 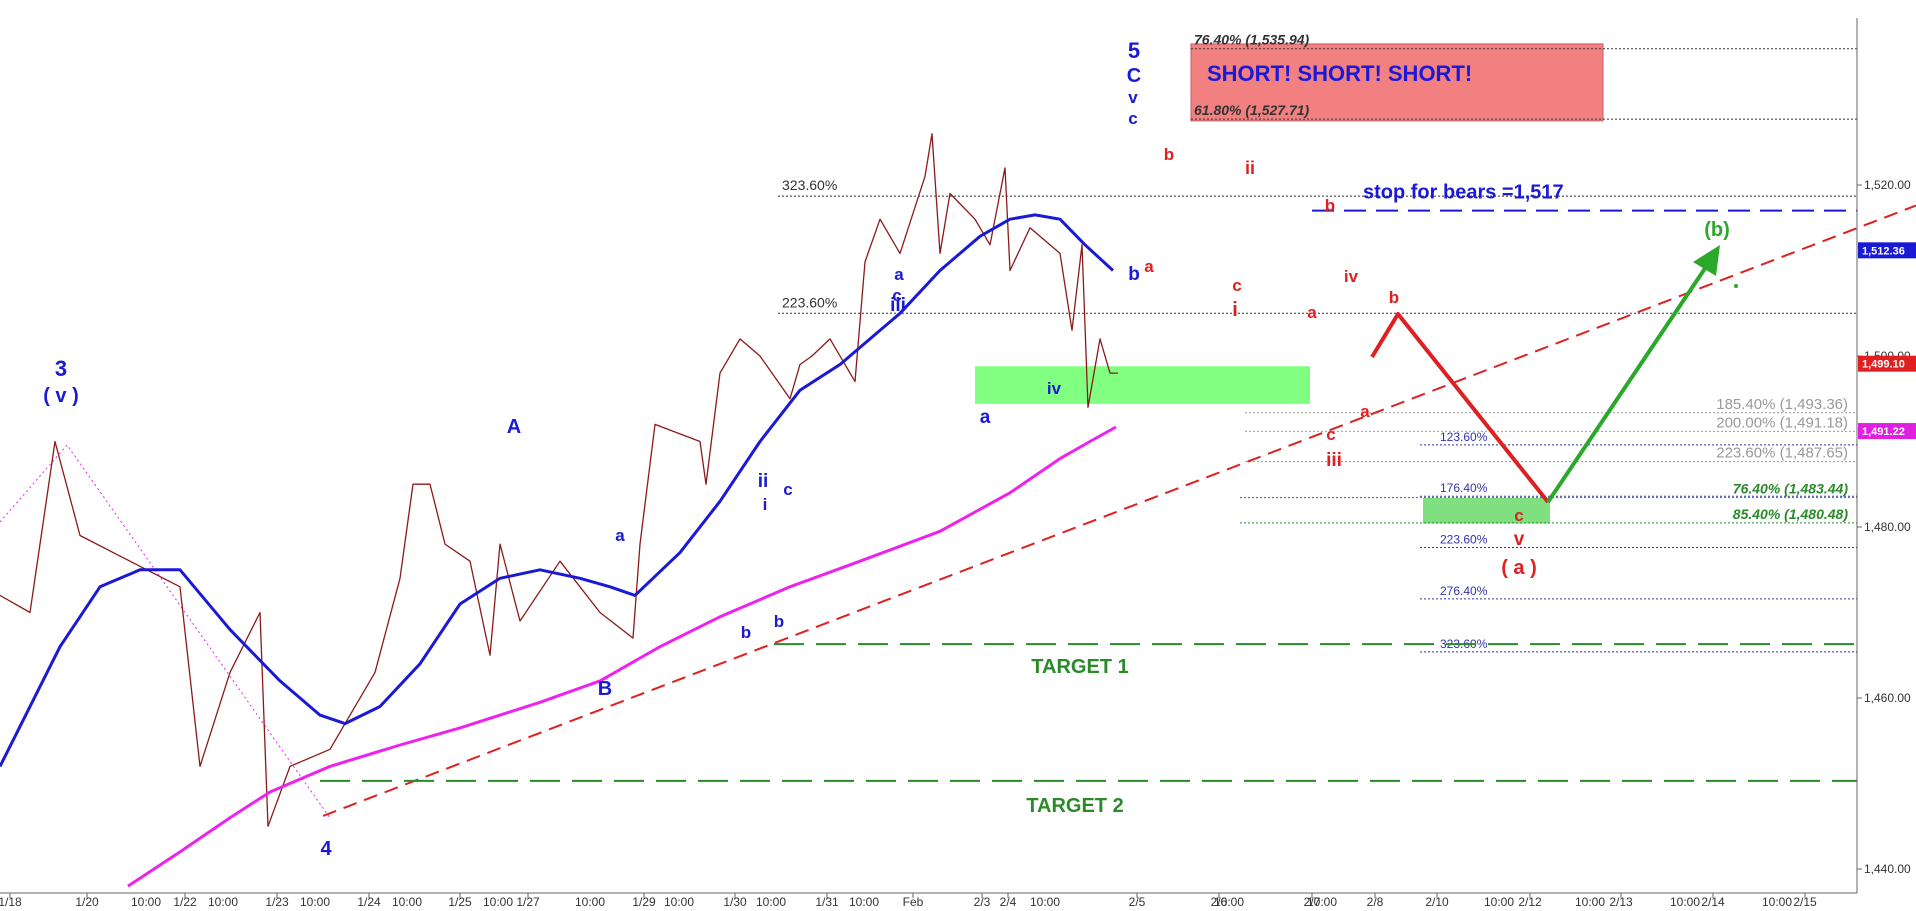 I want to click on x-date-label: 2/14, so click(x=1713, y=902).